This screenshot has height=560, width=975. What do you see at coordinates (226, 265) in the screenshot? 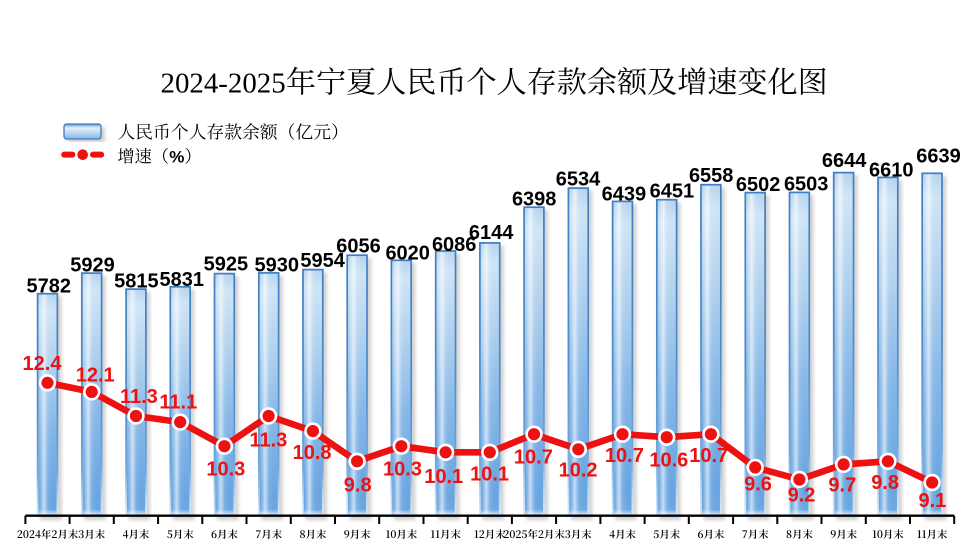
I see `svg-text: 5925` at bounding box center [226, 265].